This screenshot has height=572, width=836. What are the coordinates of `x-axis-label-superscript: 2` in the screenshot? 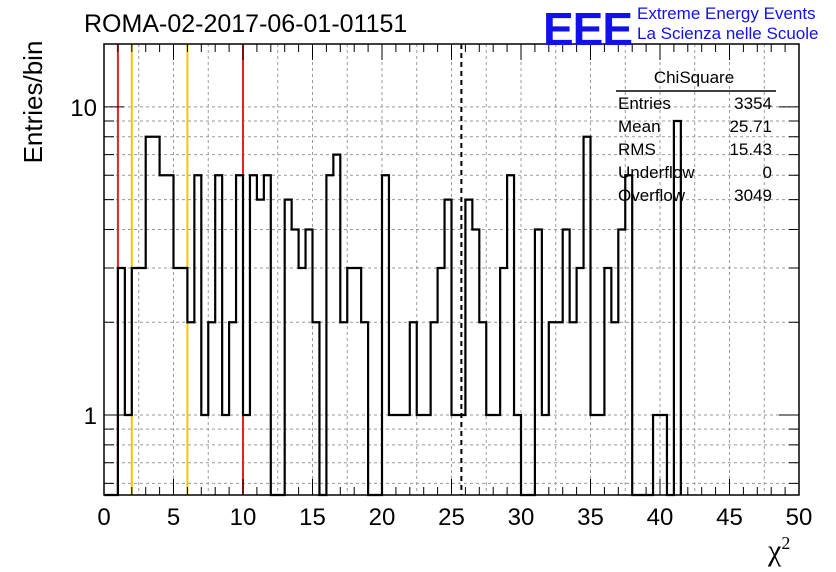 It's located at (786, 543).